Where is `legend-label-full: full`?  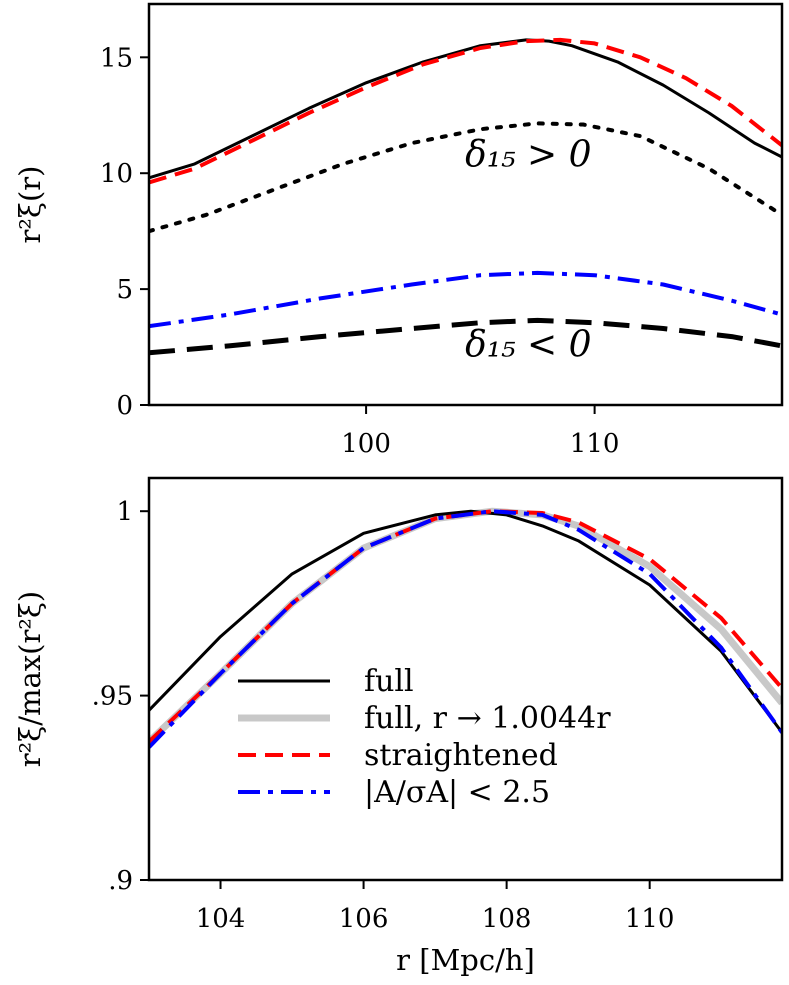
legend-label-full: full is located at coordinates (389, 681).